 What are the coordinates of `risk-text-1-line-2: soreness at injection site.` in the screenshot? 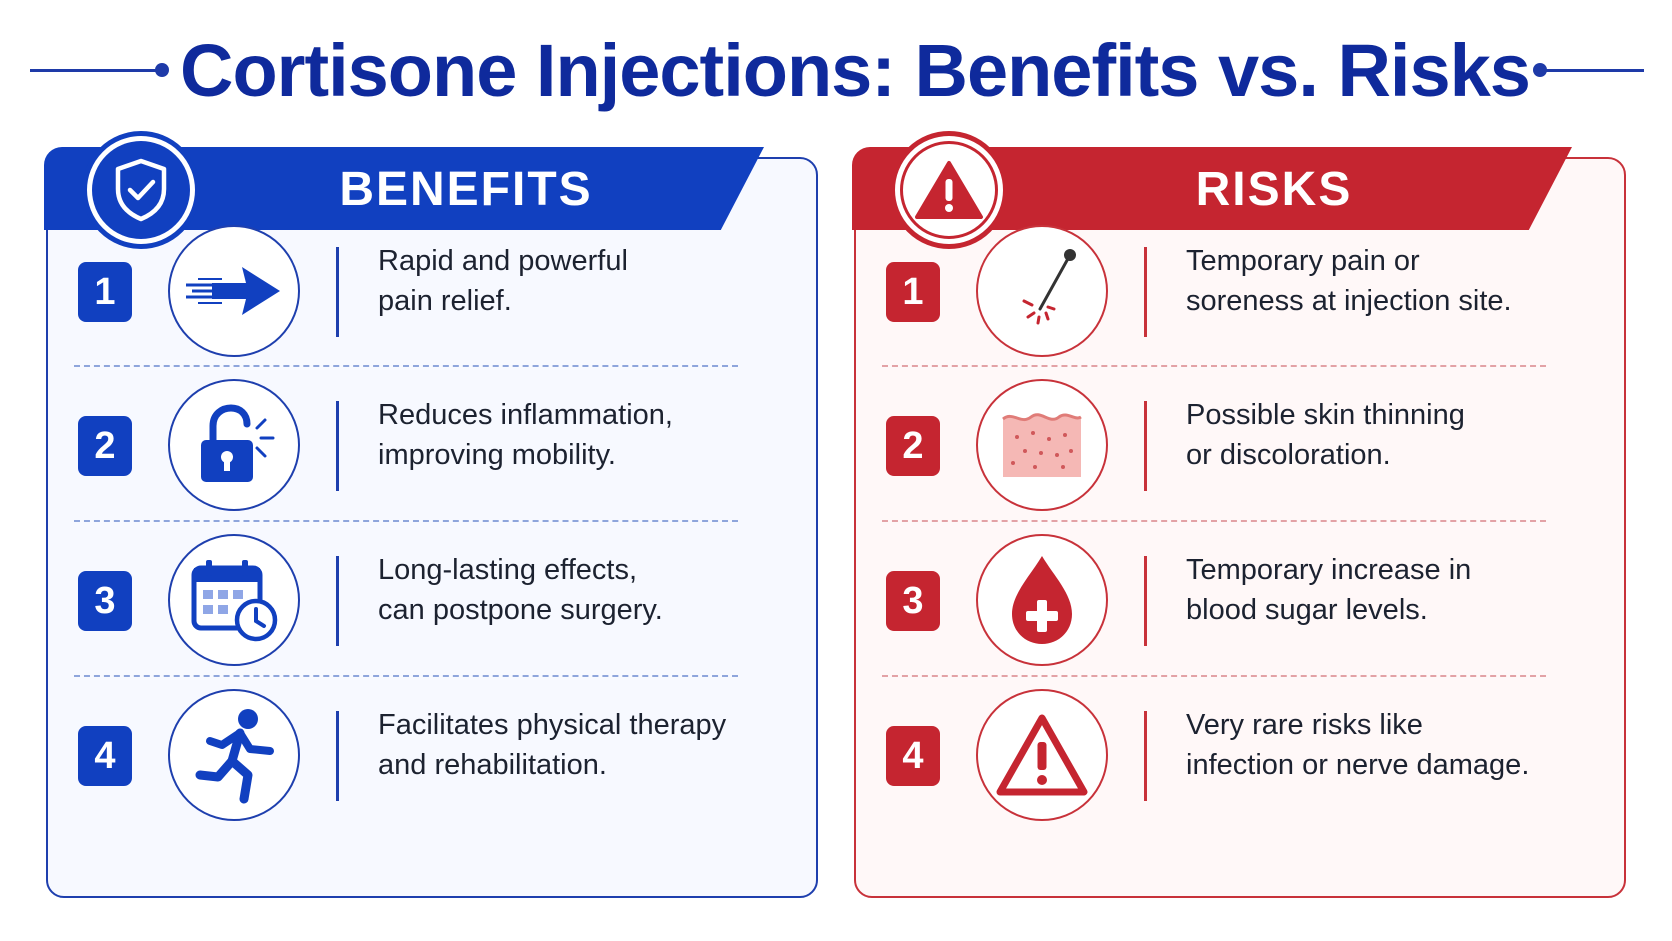 It's located at (1349, 301).